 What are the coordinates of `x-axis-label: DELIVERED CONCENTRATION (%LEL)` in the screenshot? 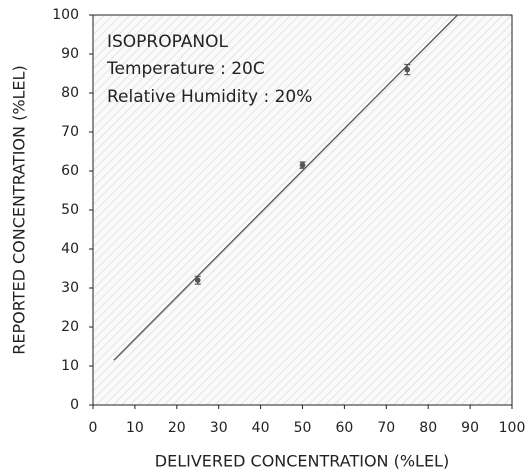 It's located at (302, 461).